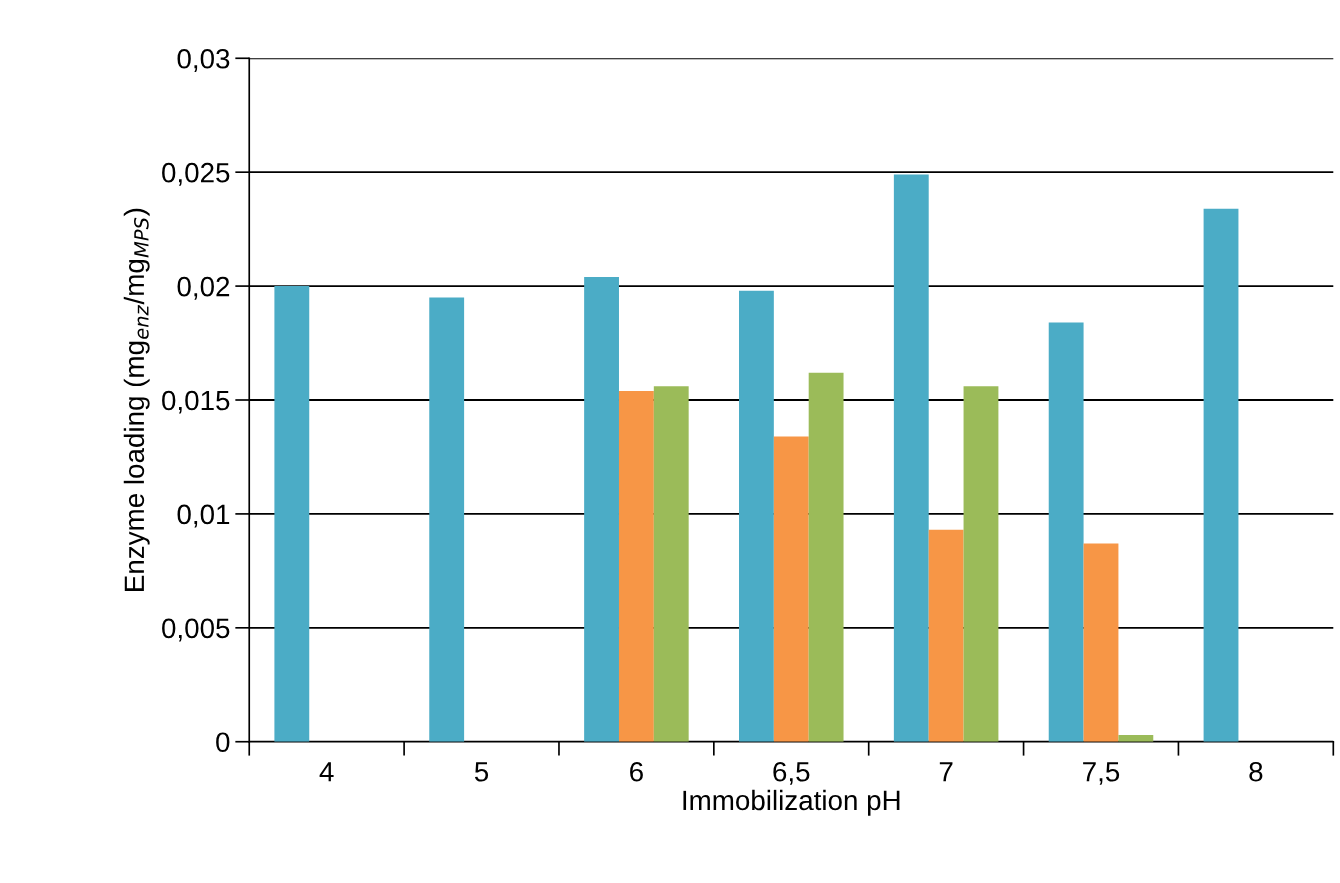 This screenshot has width=1340, height=883. Describe the element at coordinates (196, 402) in the screenshot. I see `y-tick-label: 0,015` at that location.